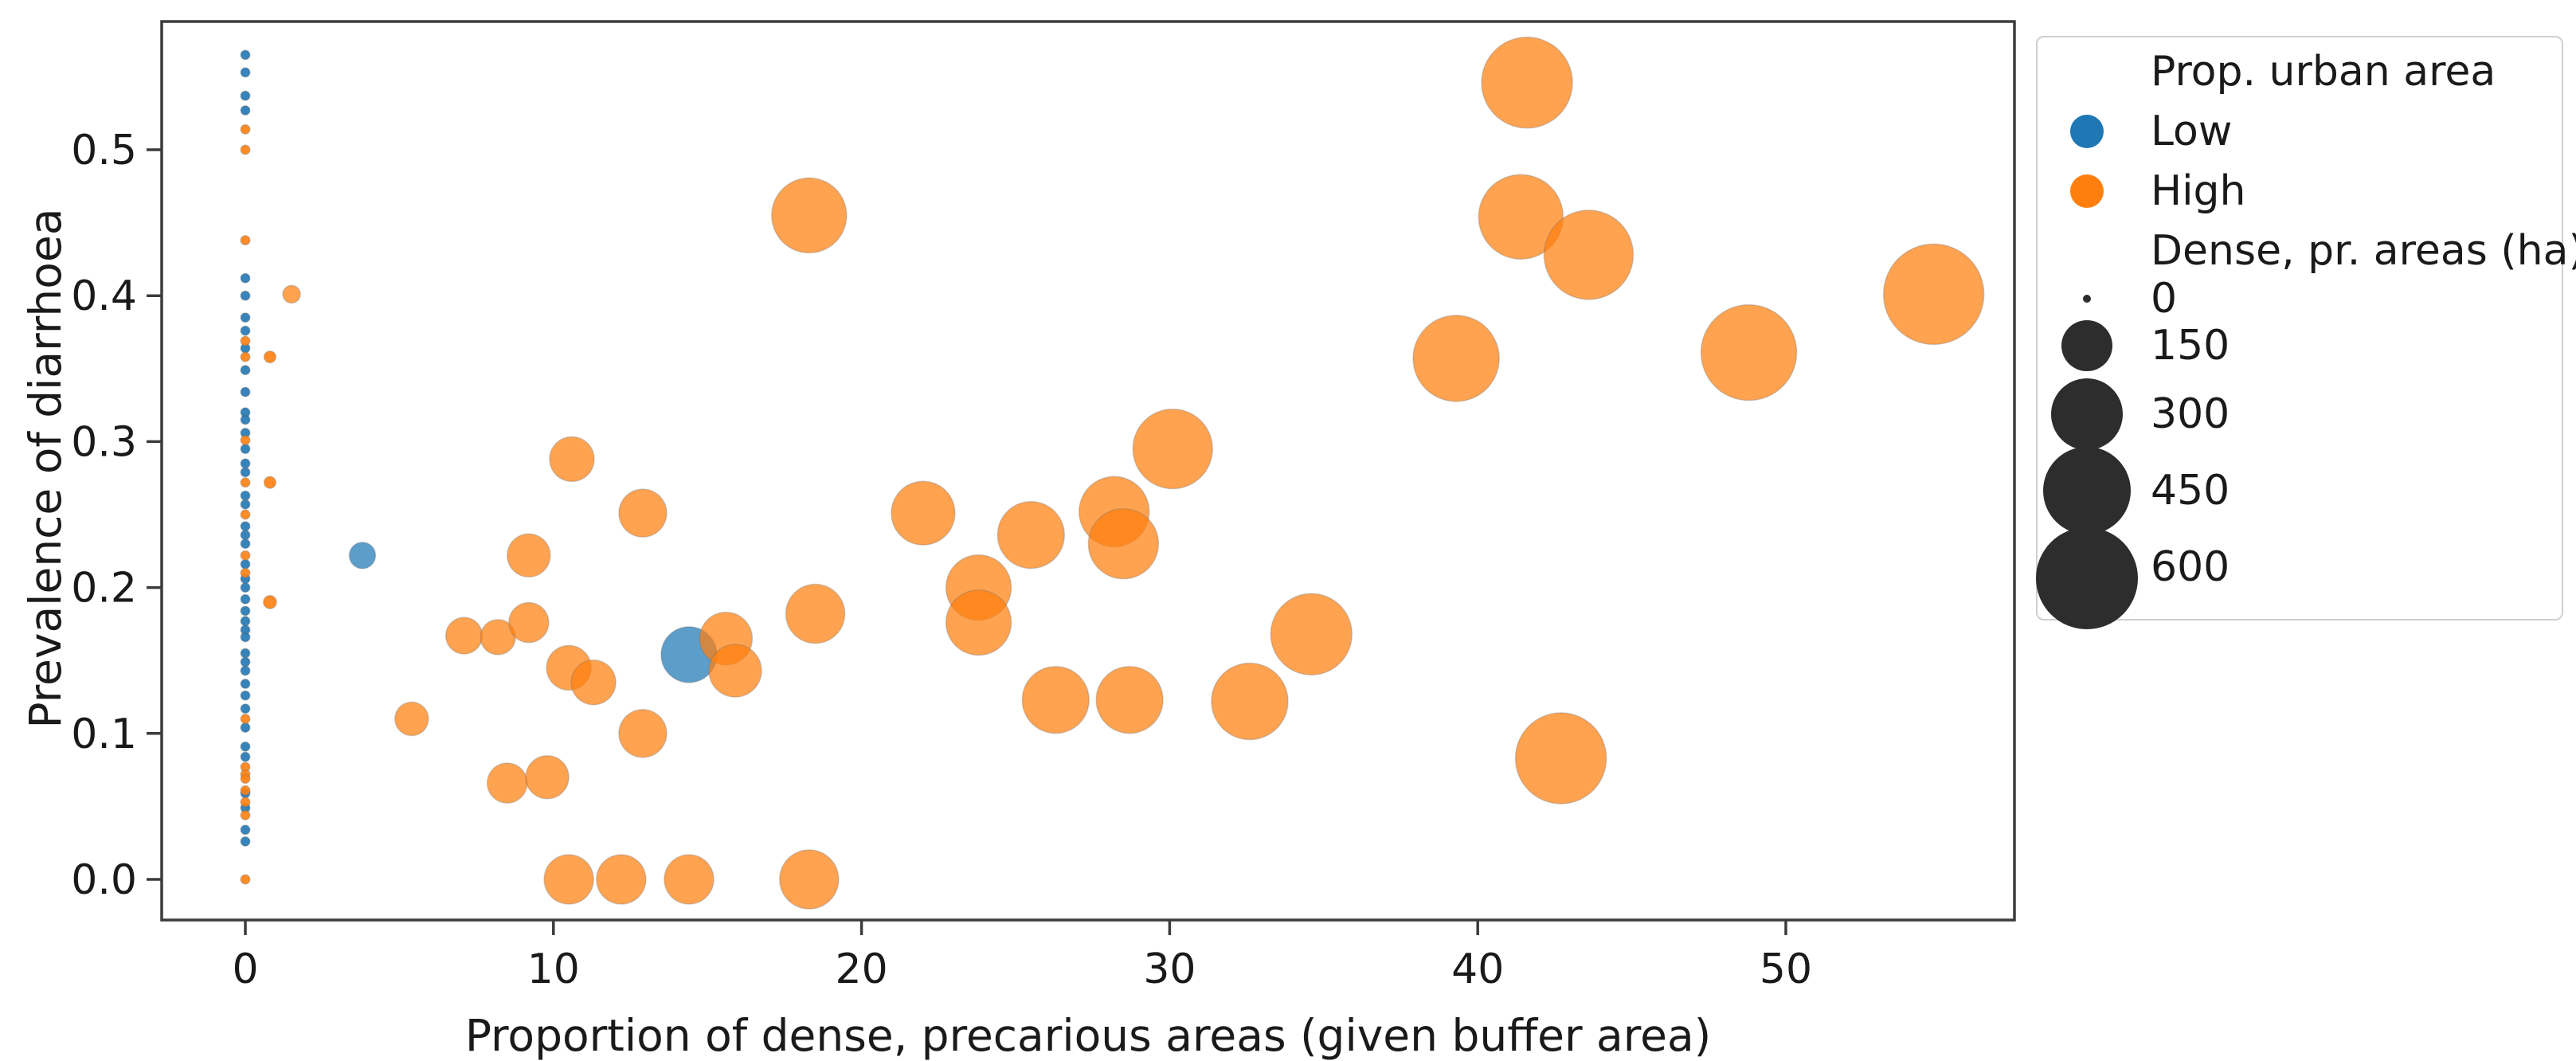  I want to click on legend-size-300-dot-icon, so click(2087, 414).